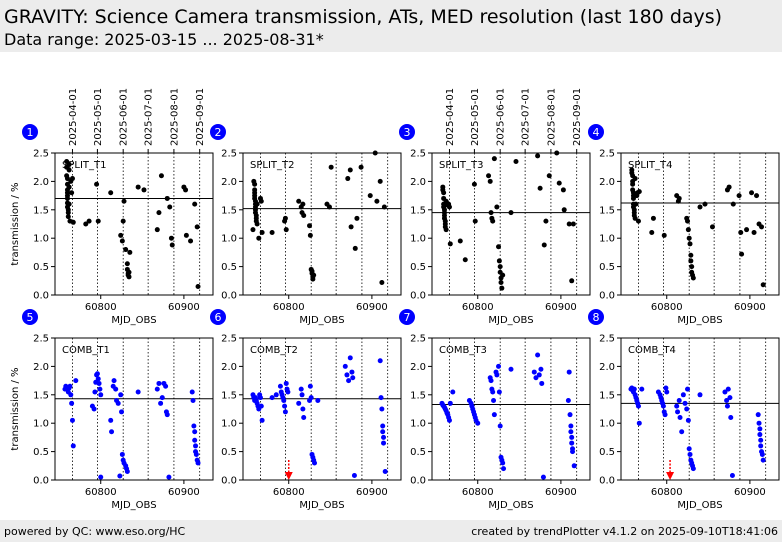  Describe the element at coordinates (272, 165) in the screenshot. I see `panel-label: SPLIT_T2` at that location.